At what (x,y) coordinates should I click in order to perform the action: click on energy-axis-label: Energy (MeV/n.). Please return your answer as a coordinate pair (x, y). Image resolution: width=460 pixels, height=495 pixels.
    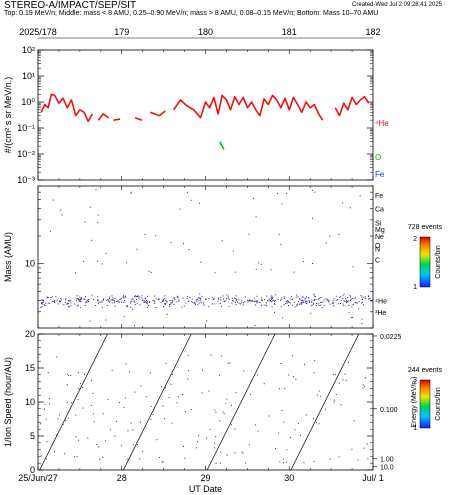
    Looking at the image, I should click on (414, 402).